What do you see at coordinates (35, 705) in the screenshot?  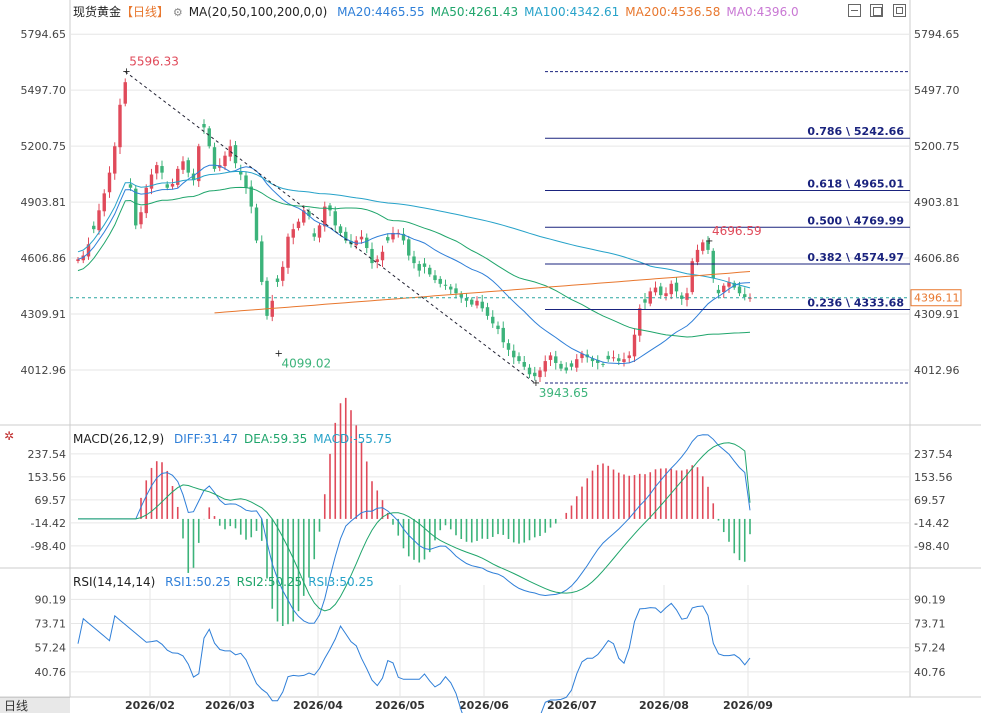 I see `period-tab: 日线` at bounding box center [35, 705].